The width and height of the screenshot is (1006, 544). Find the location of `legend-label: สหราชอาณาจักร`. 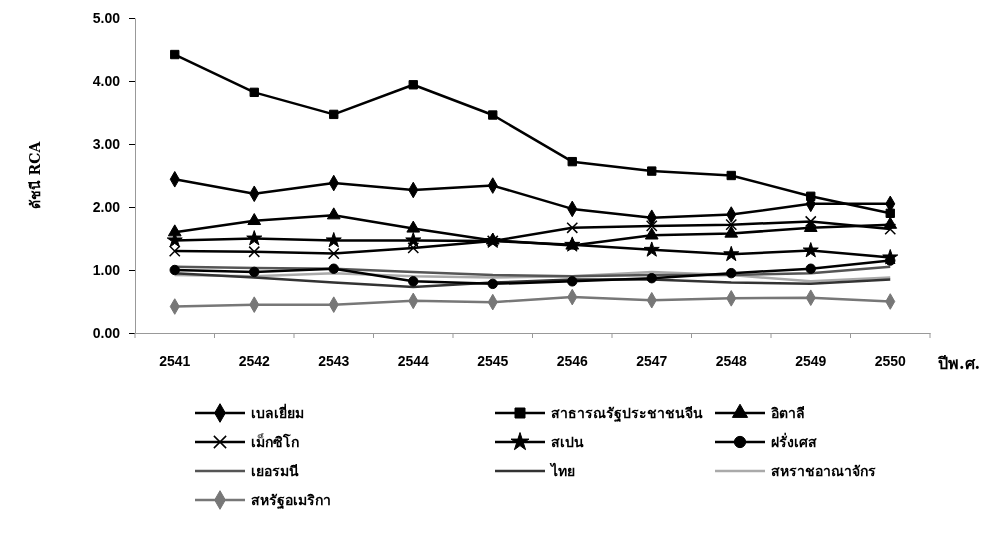

legend-label: สหราชอาณาจักร is located at coordinates (823, 471).